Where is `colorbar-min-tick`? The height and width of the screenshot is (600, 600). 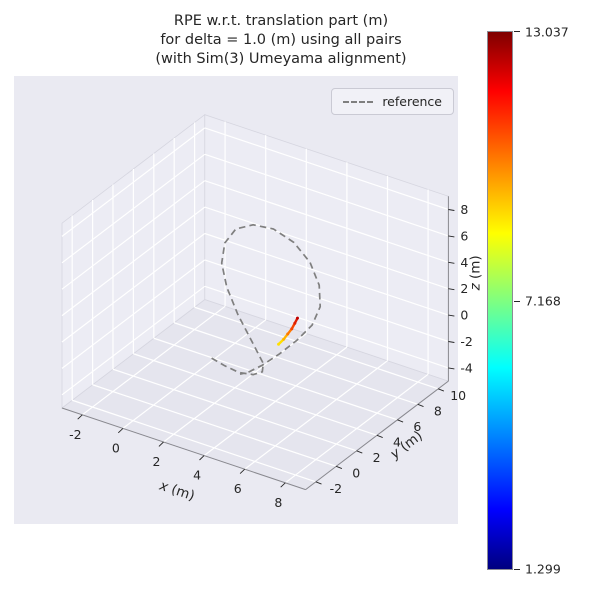
colorbar-min-tick is located at coordinates (517, 569).